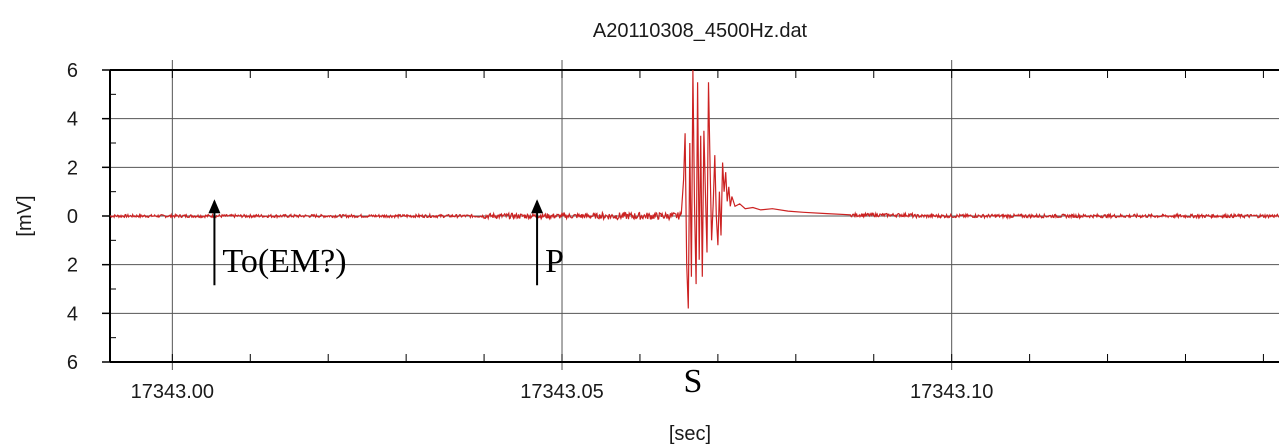 Image resolution: width=1279 pixels, height=444 pixels. I want to click on annotation-label: P, so click(554, 261).